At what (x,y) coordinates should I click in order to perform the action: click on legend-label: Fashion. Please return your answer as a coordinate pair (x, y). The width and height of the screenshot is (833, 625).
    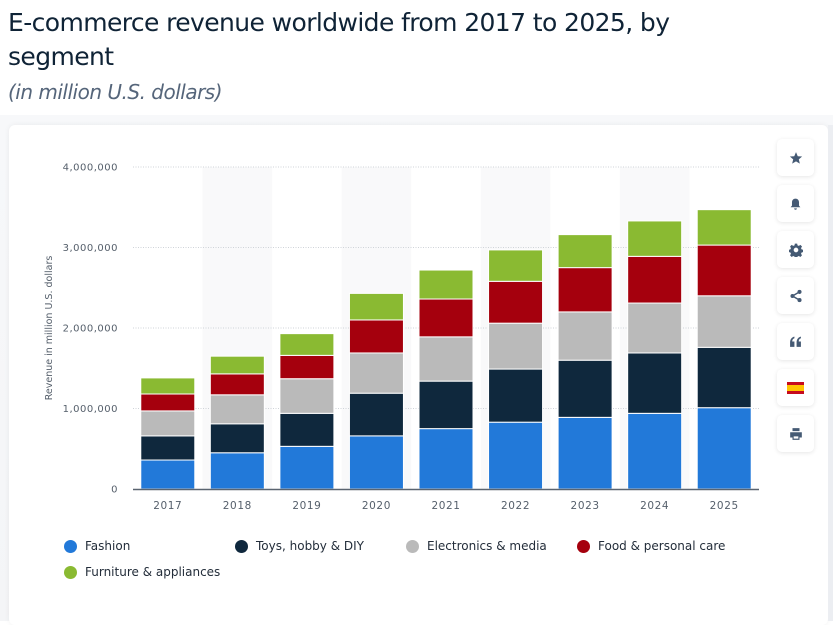
    Looking at the image, I should click on (108, 546).